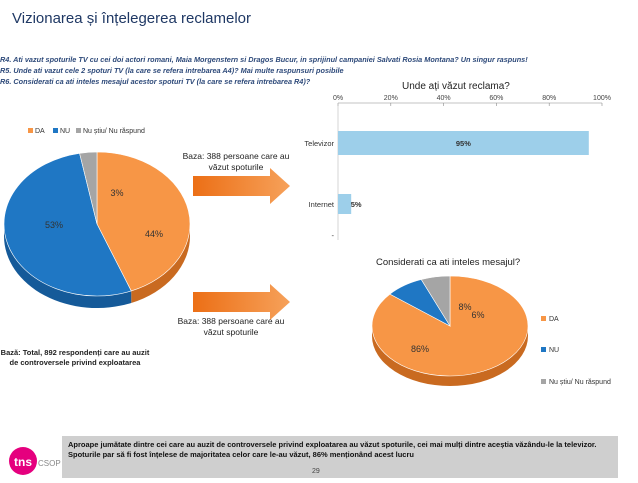  What do you see at coordinates (49, 463) in the screenshot?
I see `svg-text: CSOP` at bounding box center [49, 463].